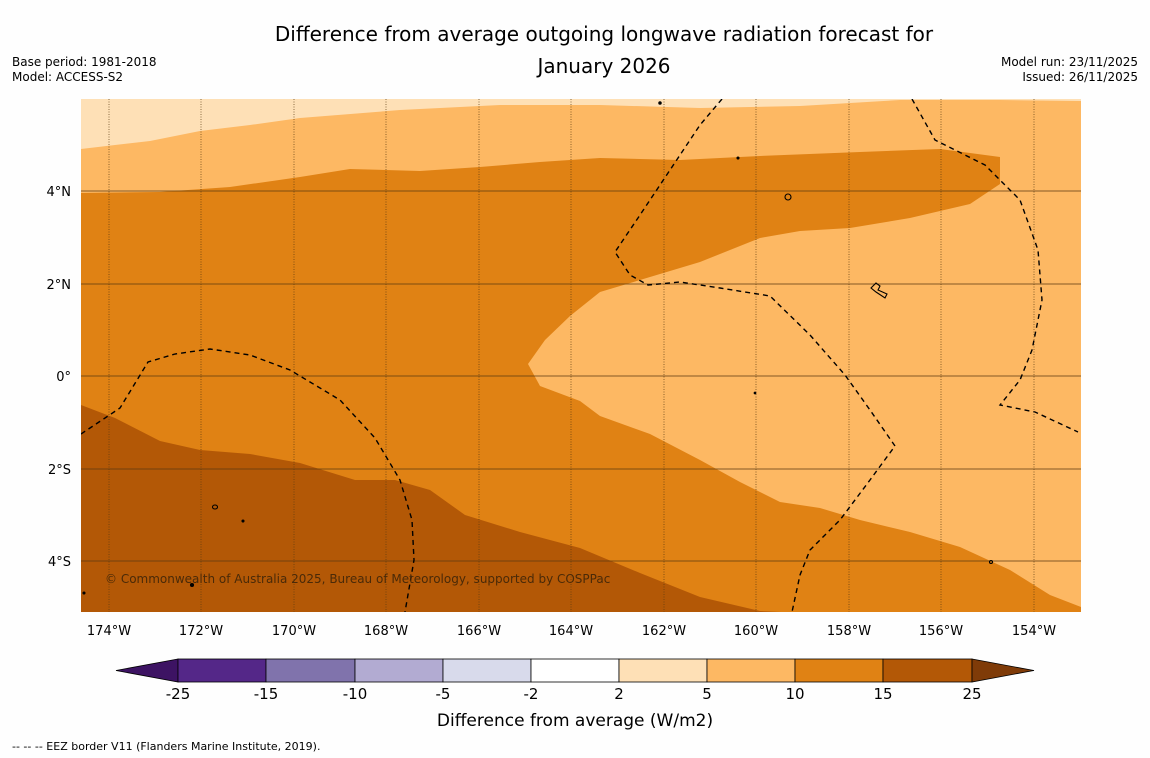  What do you see at coordinates (59, 192) in the screenshot?
I see `lat-tick: 4°N` at bounding box center [59, 192].